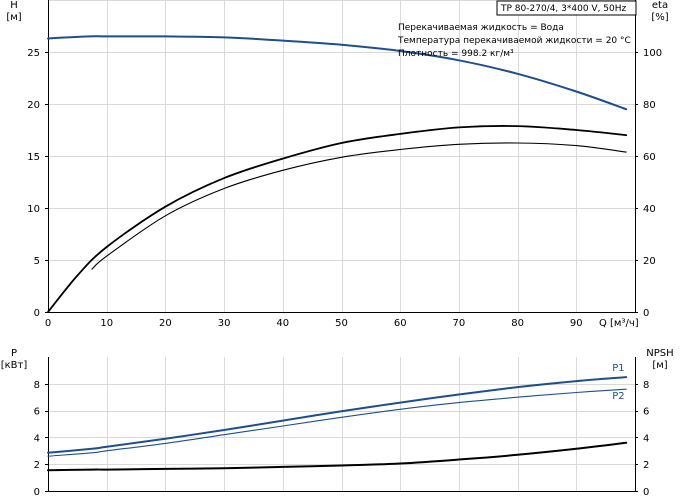  Describe the element at coordinates (646, 465) in the screenshot. I see `y2-tick-label: 2` at that location.